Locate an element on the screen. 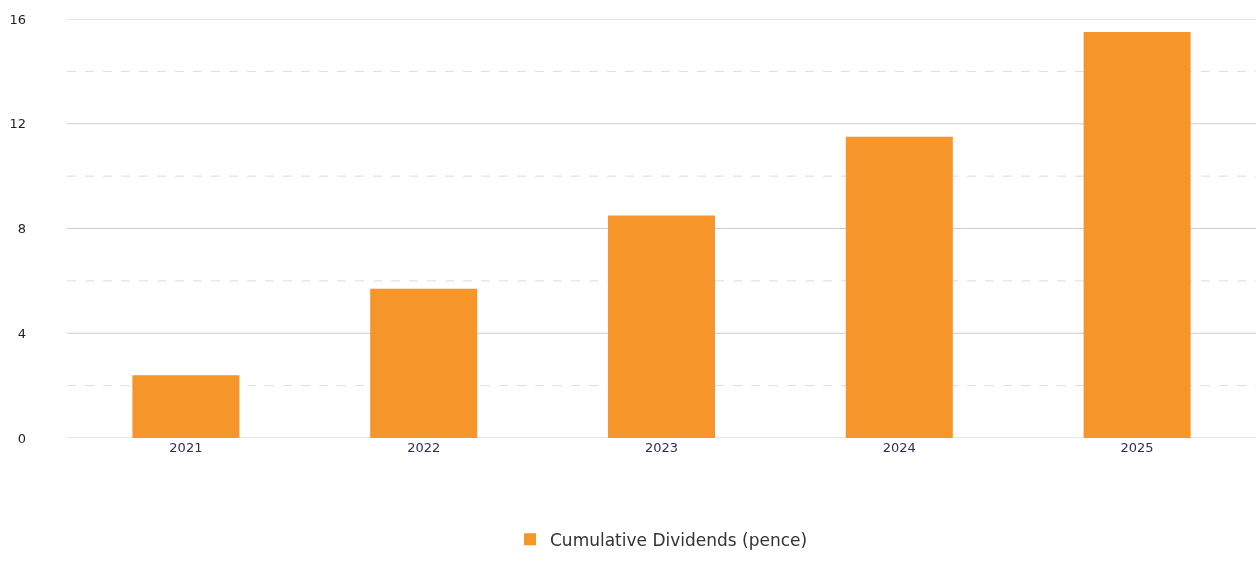 The height and width of the screenshot is (579, 1256). x-tick-label: 2021 is located at coordinates (186, 447).